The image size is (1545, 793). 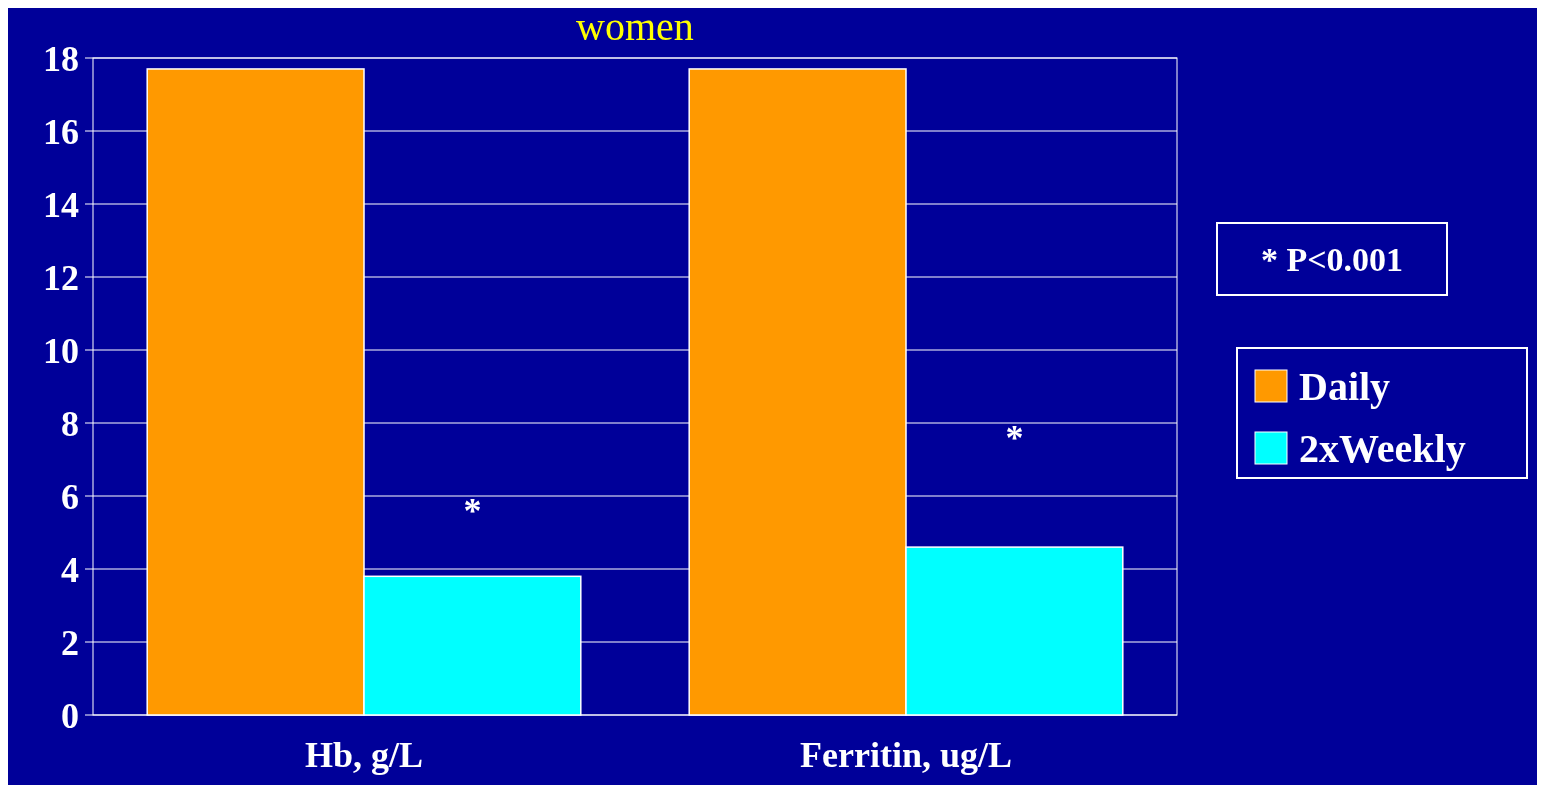 I want to click on y-tick-label: 8, so click(x=70, y=423).